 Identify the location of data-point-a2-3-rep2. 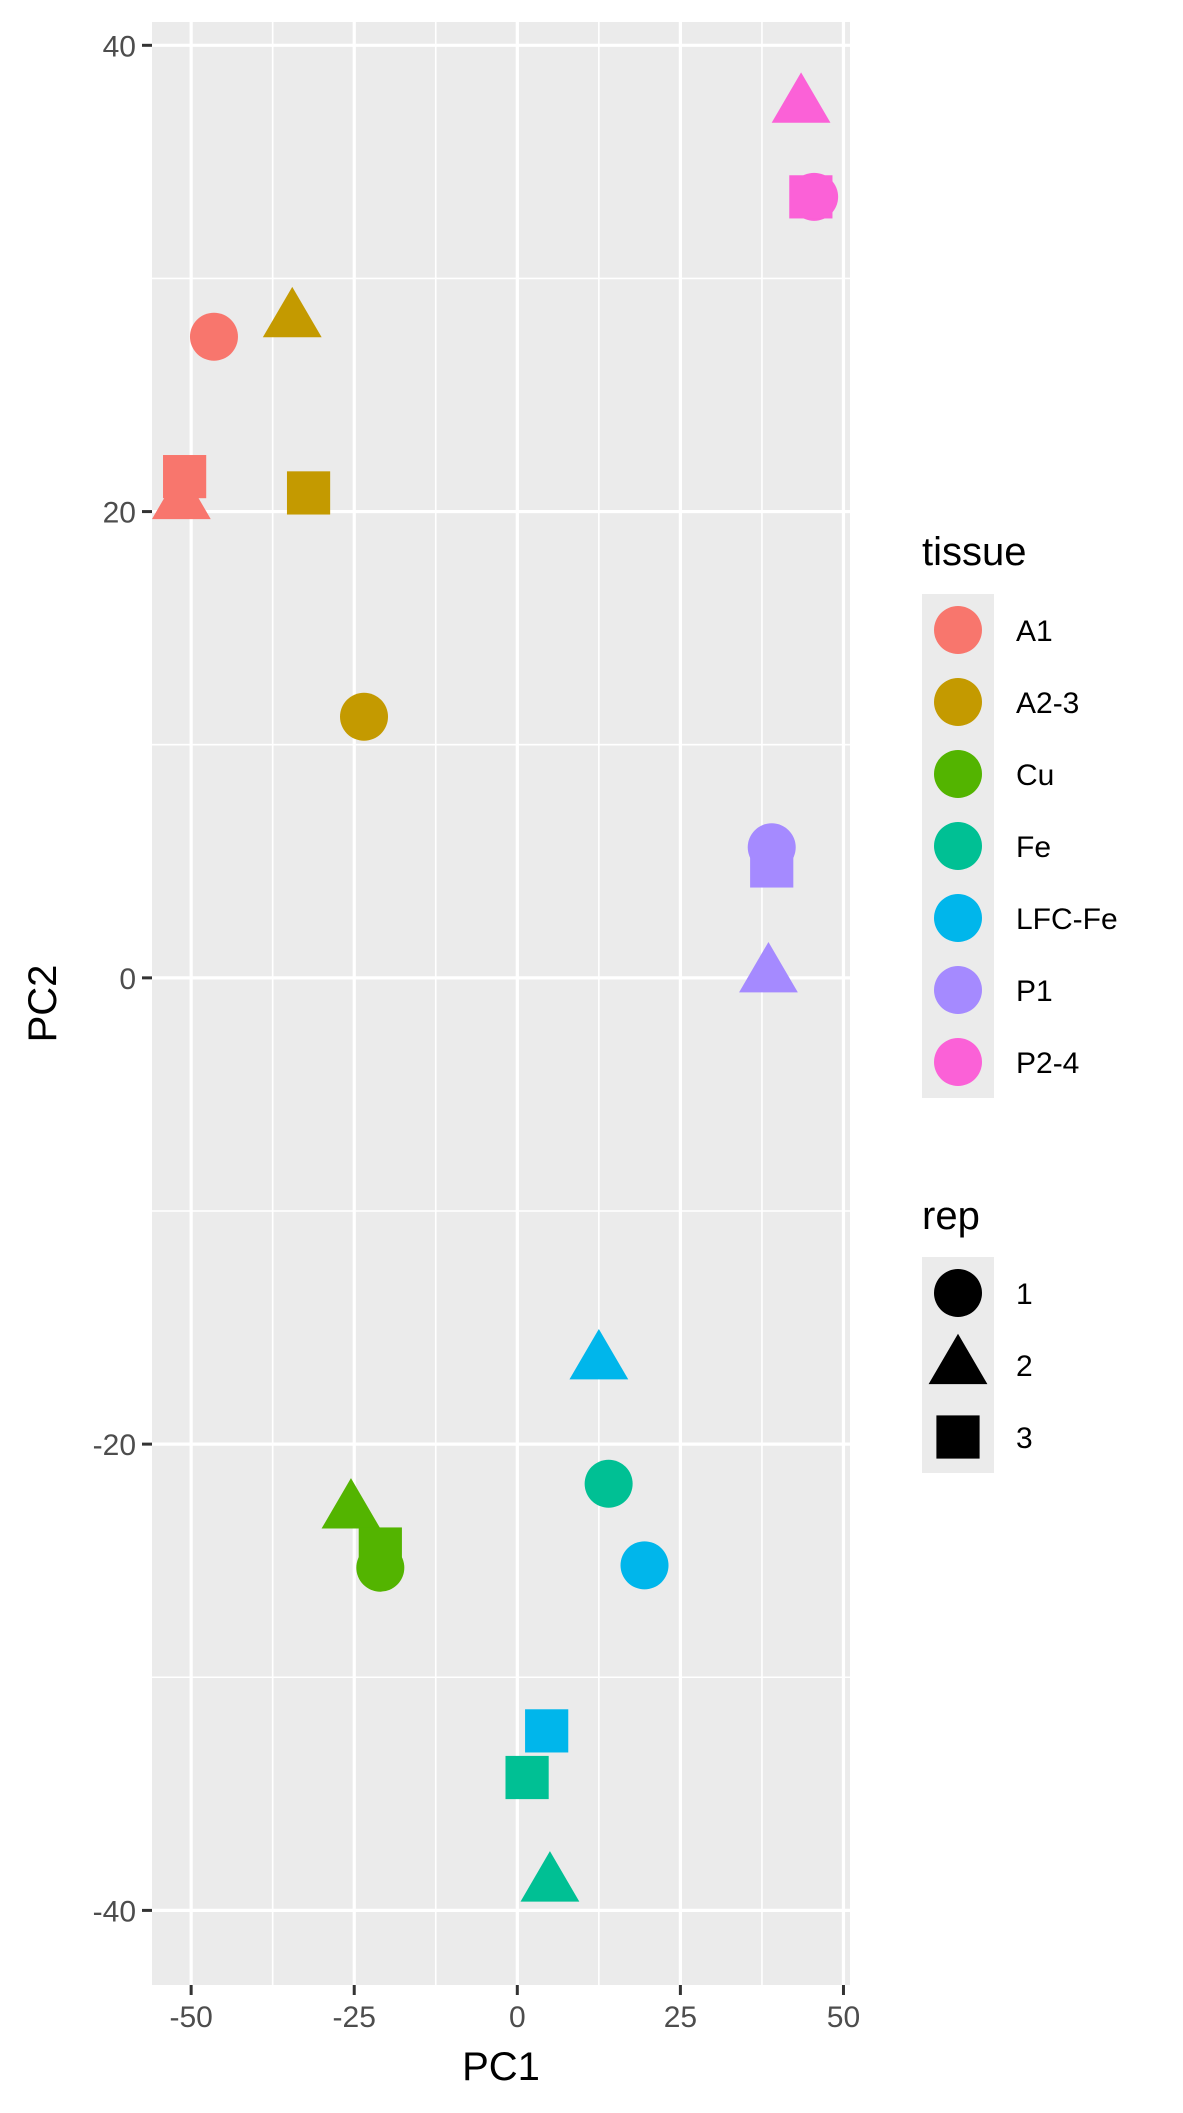
(292, 312).